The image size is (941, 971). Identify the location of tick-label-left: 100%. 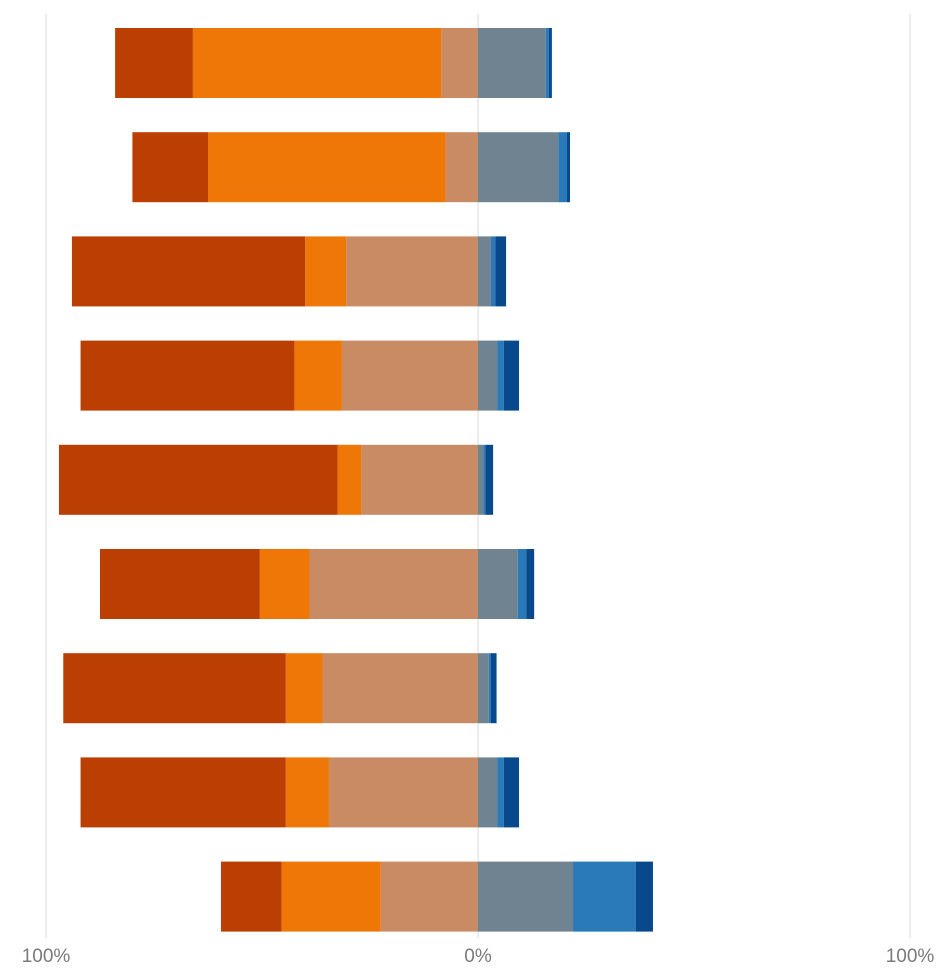
(46, 956).